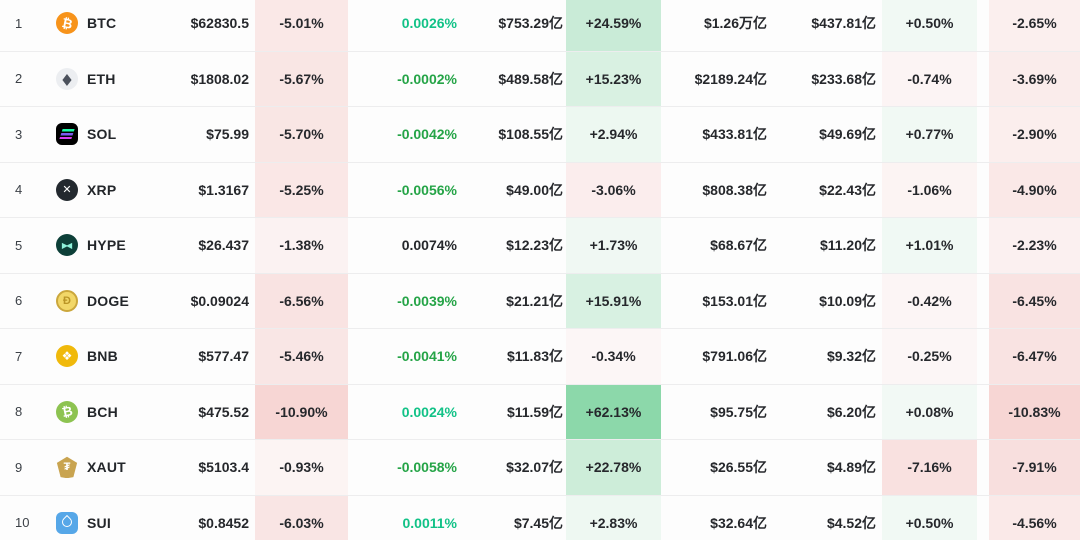 The width and height of the screenshot is (1080, 540). I want to click on xaut-icon, so click(67, 467).